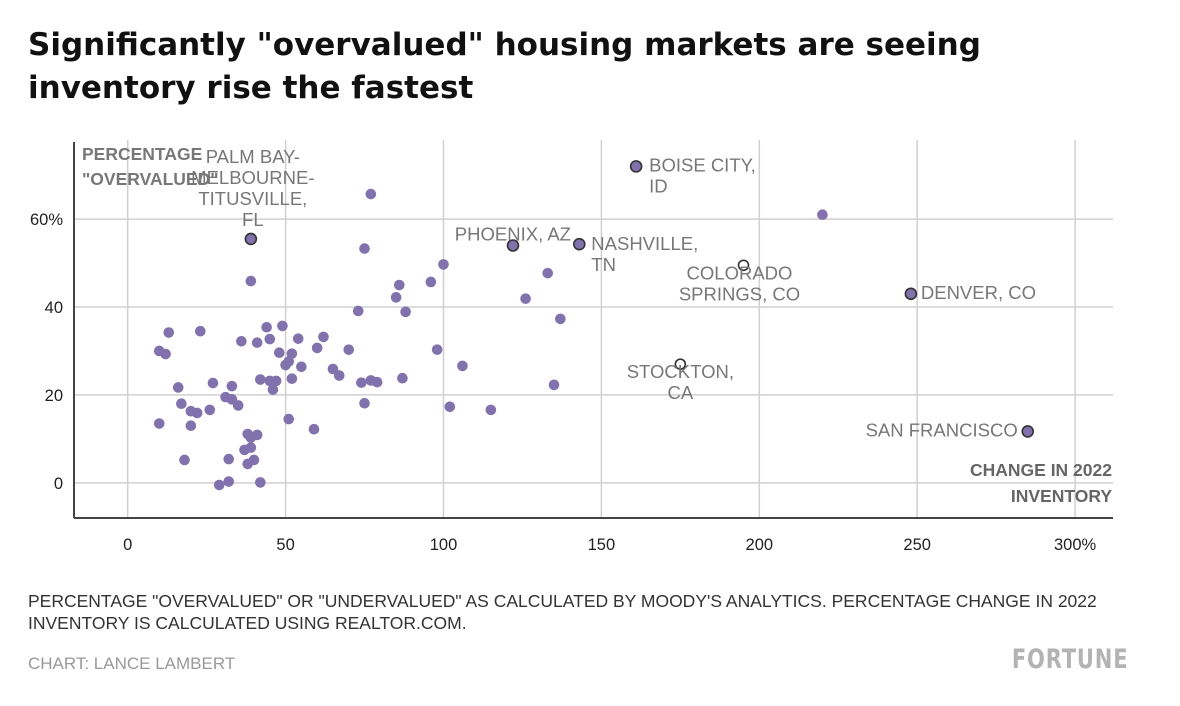  Describe the element at coordinates (132, 663) in the screenshot. I see `chart-credit: CHART: LANCE LAMBERT` at that location.